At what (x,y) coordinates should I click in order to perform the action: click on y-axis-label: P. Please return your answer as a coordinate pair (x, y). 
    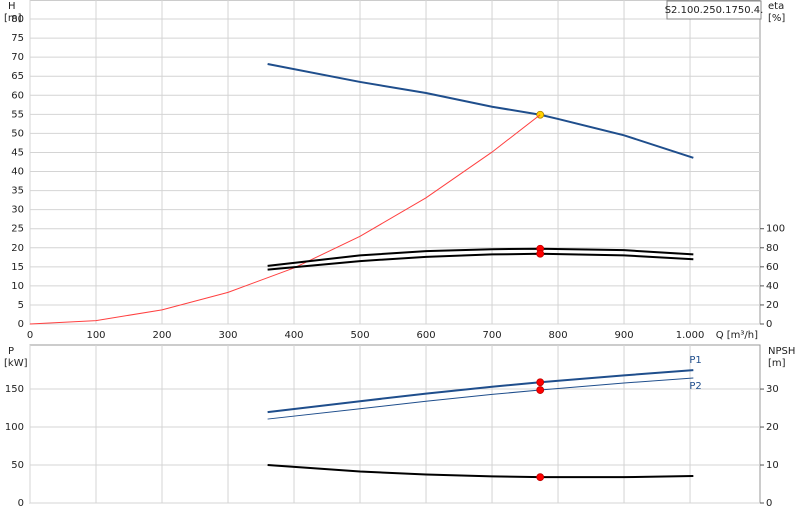
    Looking at the image, I should click on (11, 351).